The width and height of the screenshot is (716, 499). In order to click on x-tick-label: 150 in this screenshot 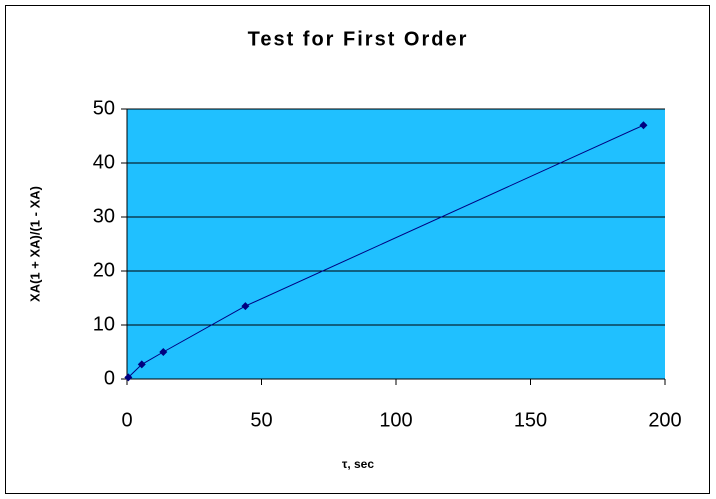, I will do `click(530, 420)`.